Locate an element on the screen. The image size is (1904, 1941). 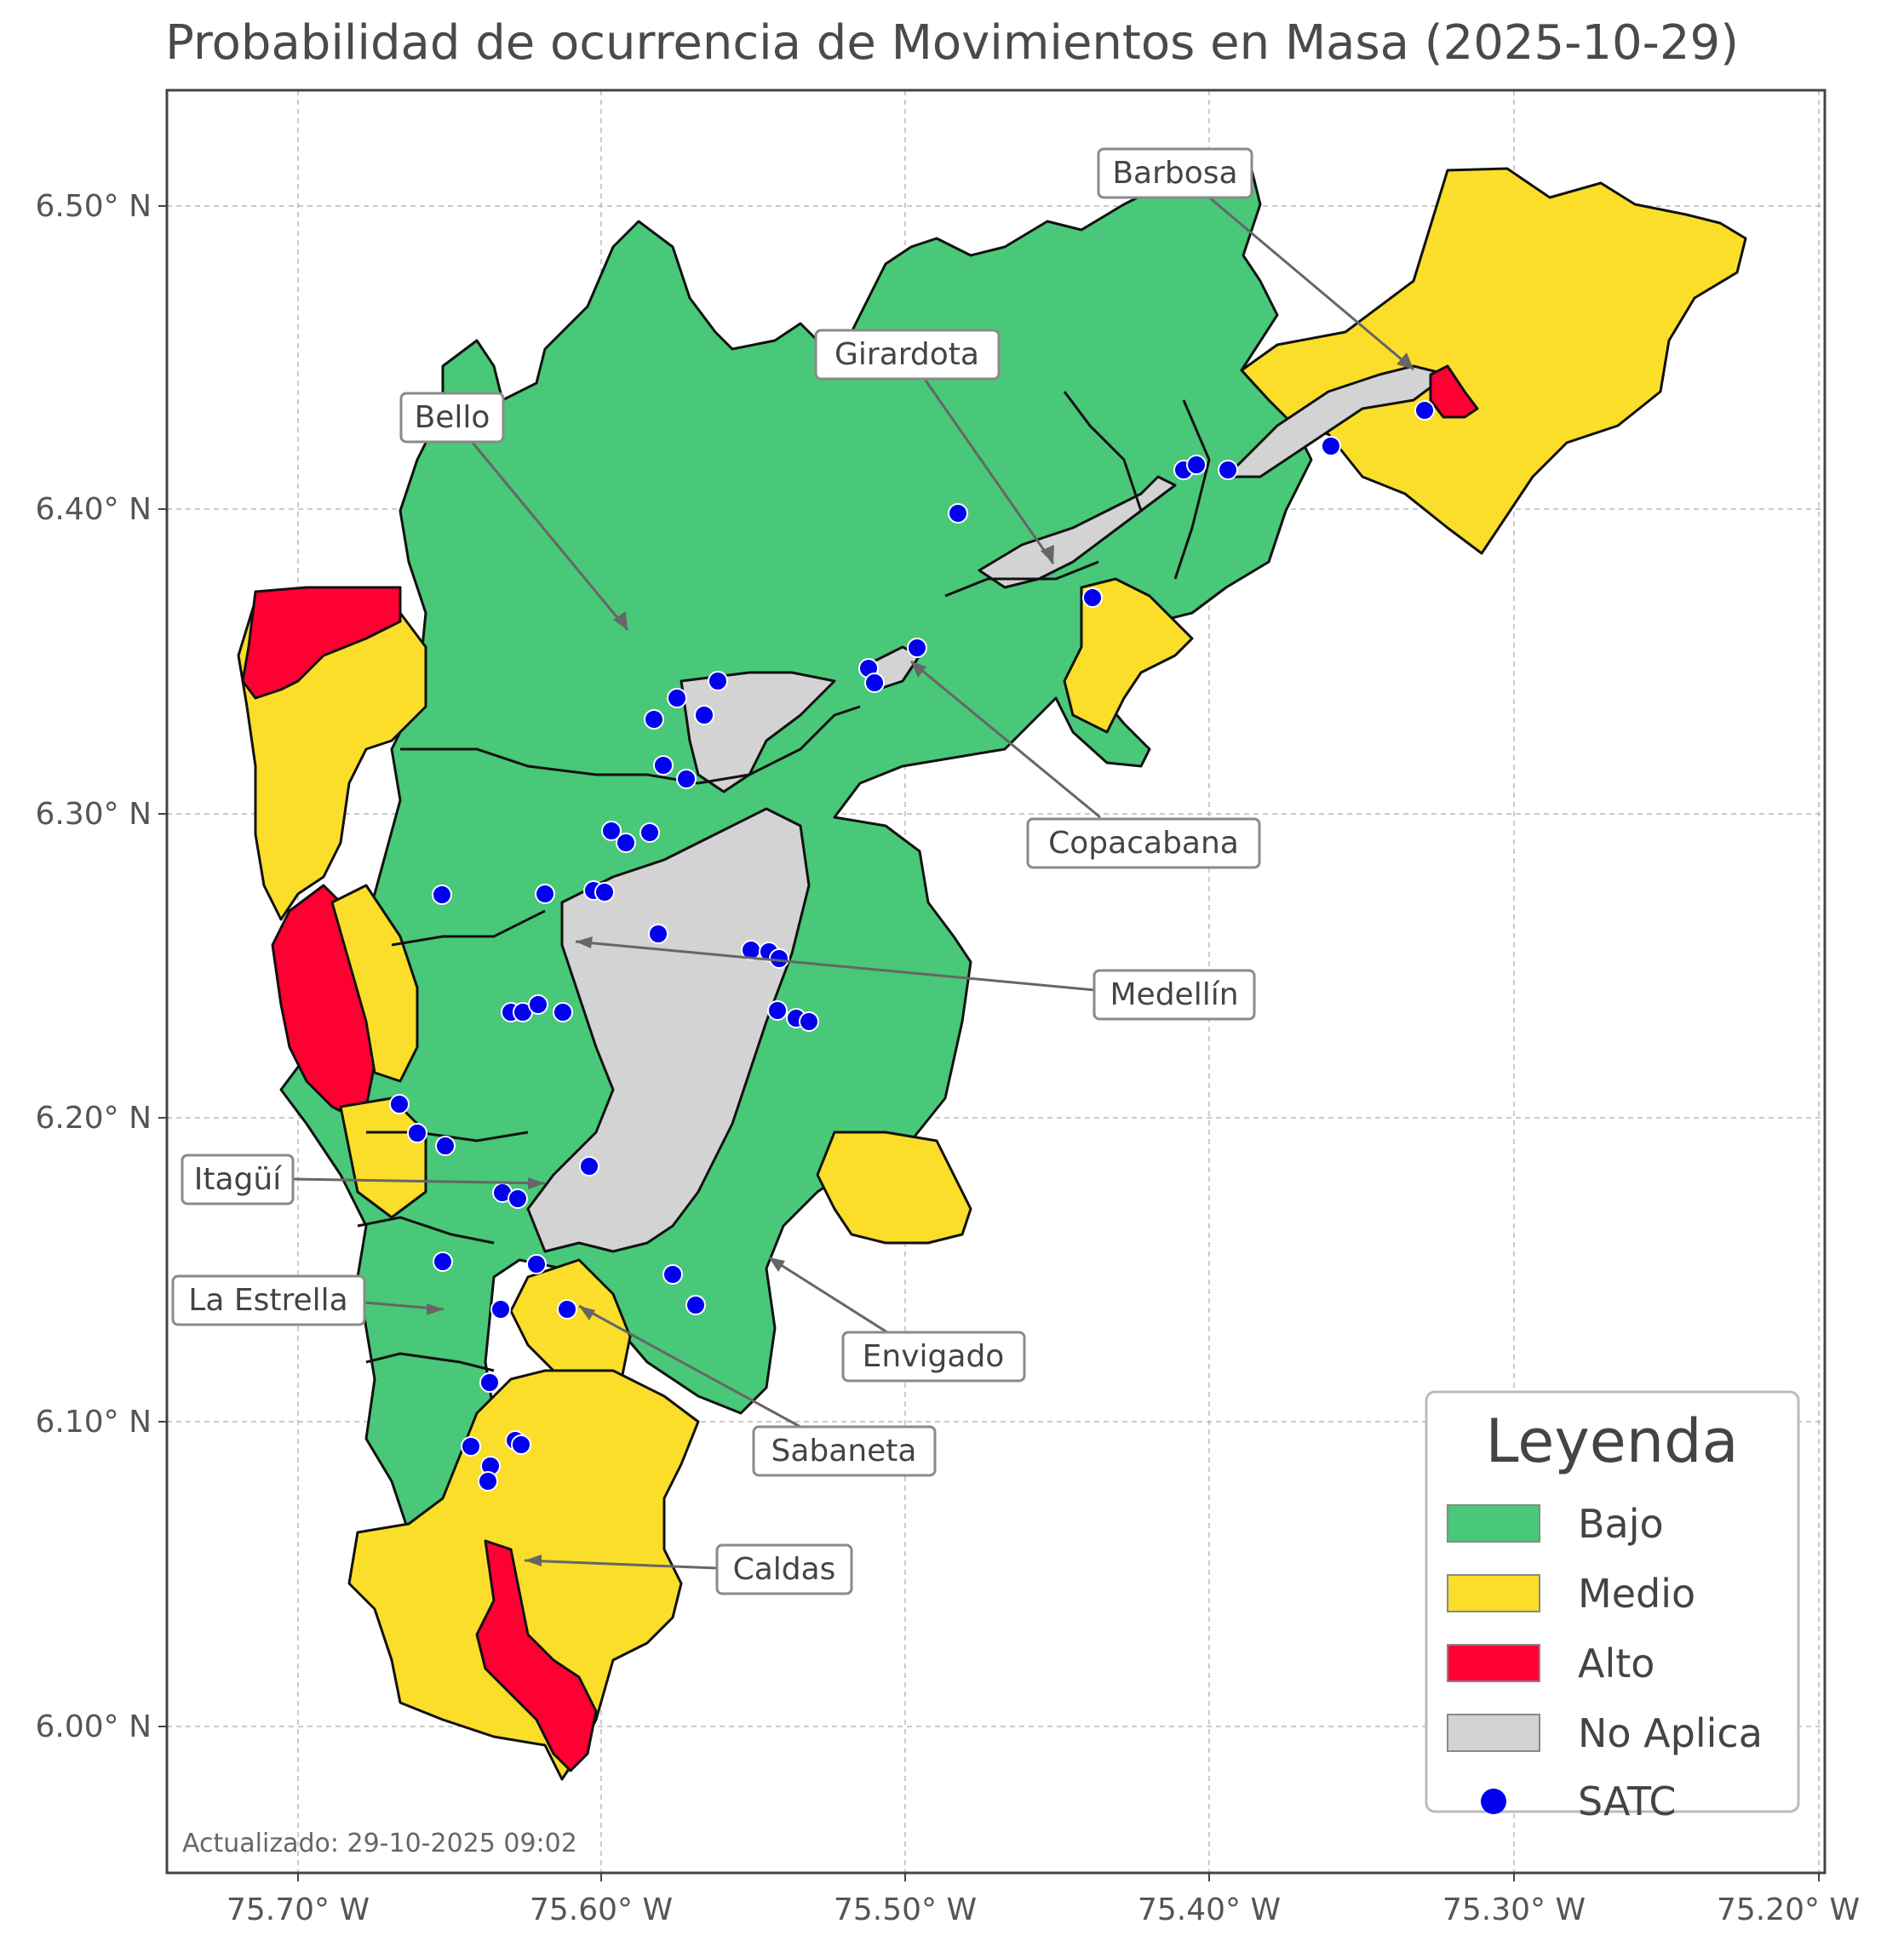
region-barbosa is located at coordinates (1493, 361).